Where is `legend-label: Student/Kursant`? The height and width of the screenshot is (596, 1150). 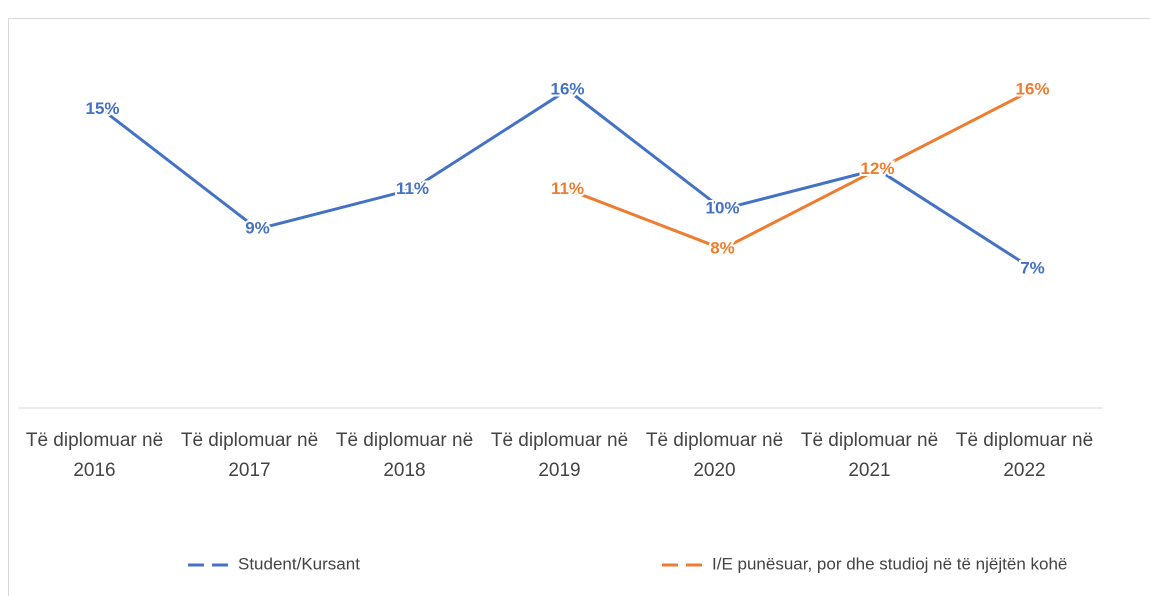 legend-label: Student/Kursant is located at coordinates (299, 563).